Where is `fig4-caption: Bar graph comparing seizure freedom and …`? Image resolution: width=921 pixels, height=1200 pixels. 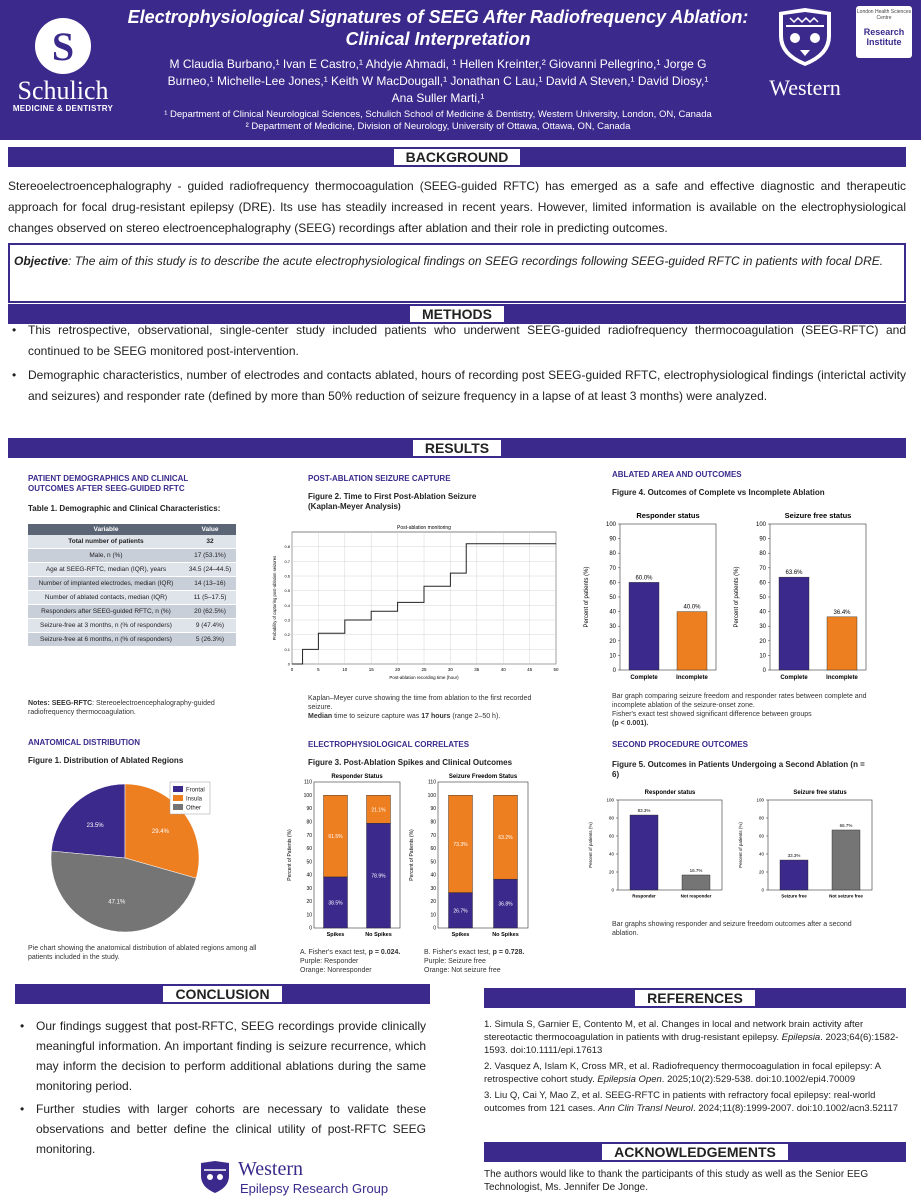 fig4-caption: Bar graph comparing seizure freedom and … is located at coordinates (739, 710).